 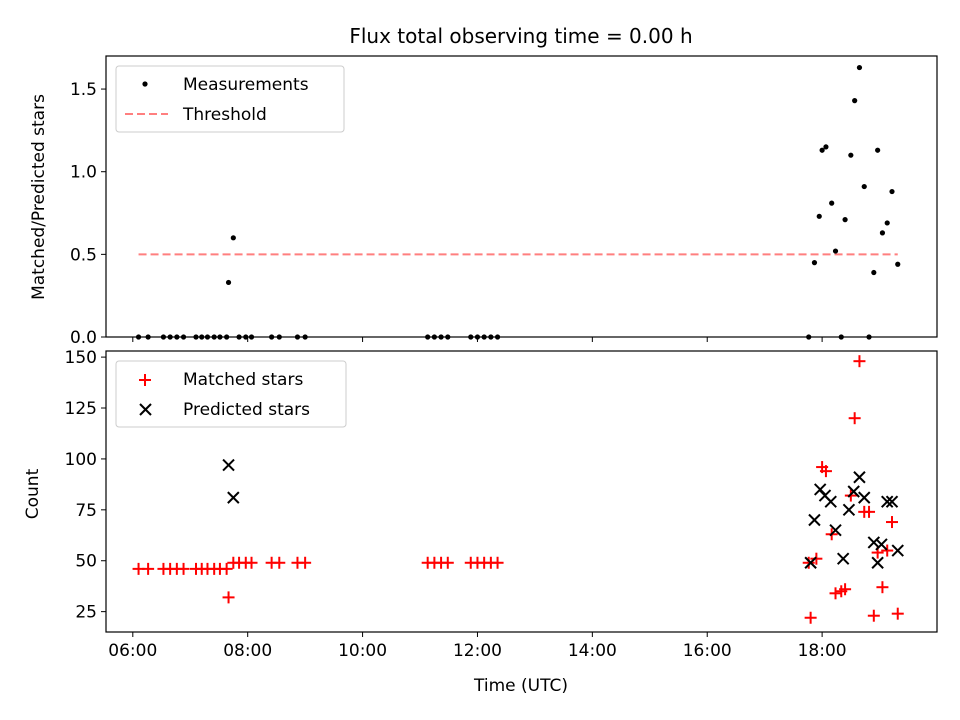 I want to click on x-axis-label: Time (UTC), so click(x=520, y=686).